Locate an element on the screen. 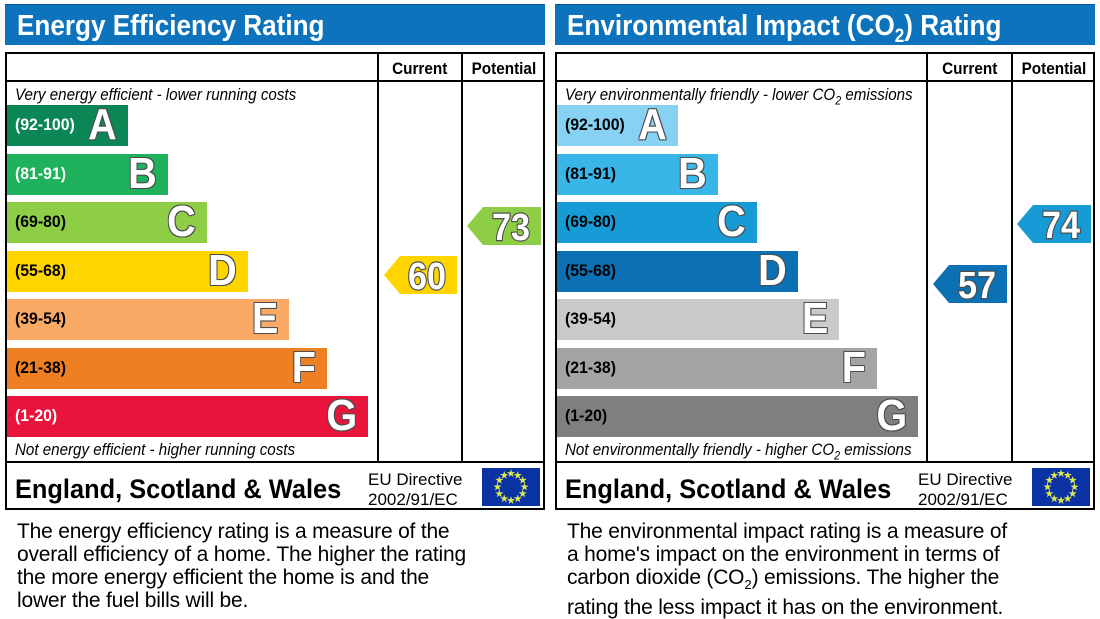  svg-text: 74 is located at coordinates (1061, 224).